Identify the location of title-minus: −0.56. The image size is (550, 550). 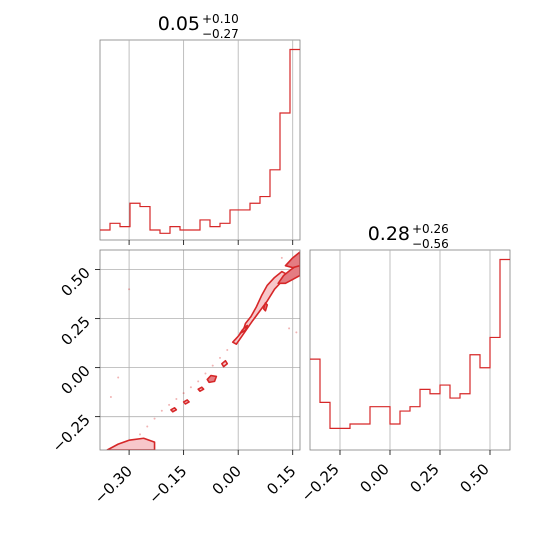
(430, 244).